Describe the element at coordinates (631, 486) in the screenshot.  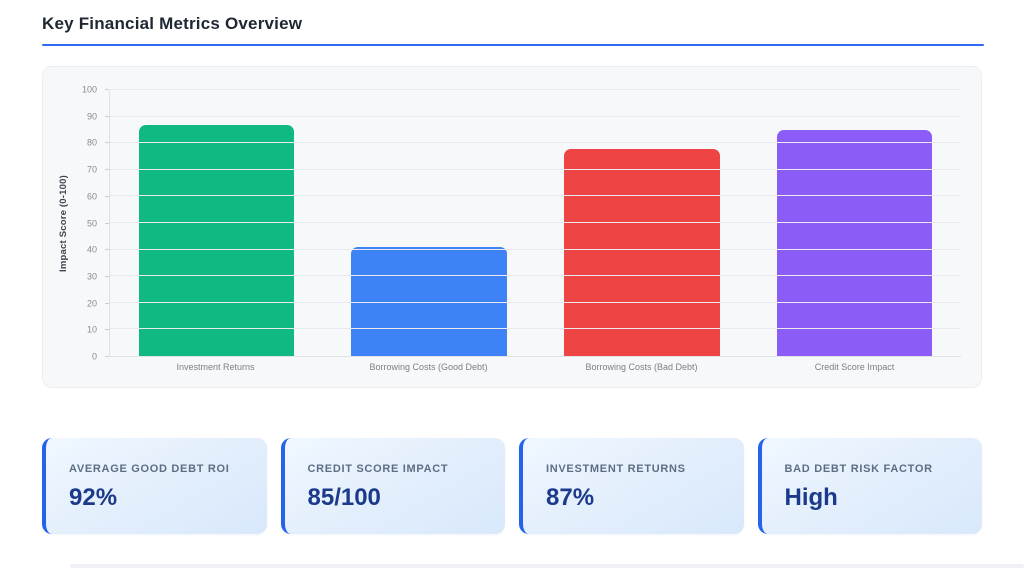
I see `stat-card-investment-returns: INVESTMENT RETURNS 87%` at that location.